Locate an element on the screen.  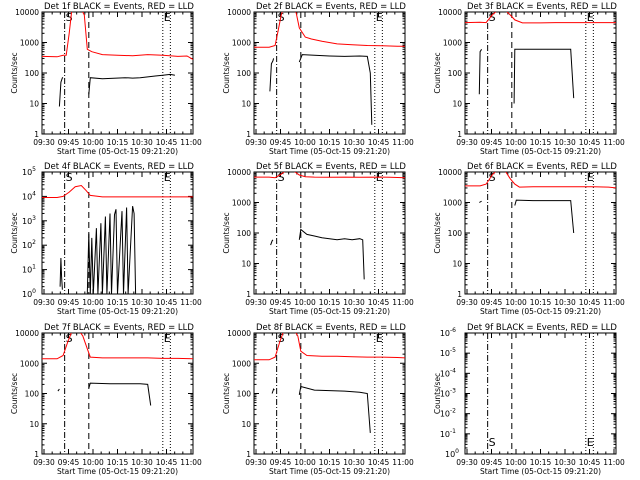
y-tick-label: 10³ is located at coordinates (29, 220).